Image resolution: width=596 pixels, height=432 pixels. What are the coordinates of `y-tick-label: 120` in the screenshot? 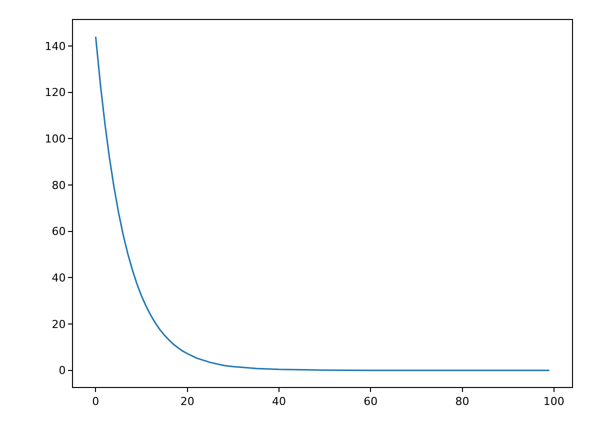 It's located at (55, 93).